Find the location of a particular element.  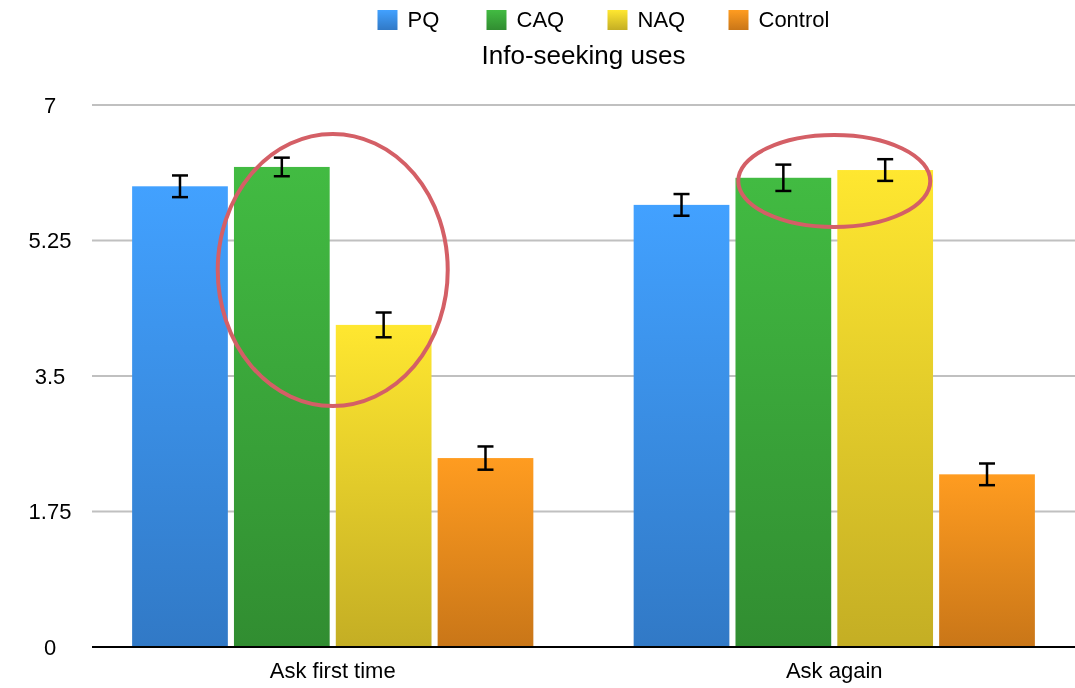

y-tick-label: 3.5 is located at coordinates (50, 376).